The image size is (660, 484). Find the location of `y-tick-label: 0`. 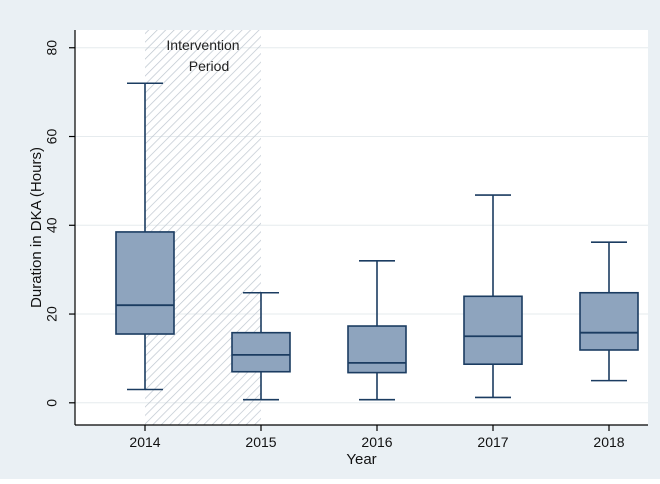

y-tick-label: 0 is located at coordinates (52, 403).